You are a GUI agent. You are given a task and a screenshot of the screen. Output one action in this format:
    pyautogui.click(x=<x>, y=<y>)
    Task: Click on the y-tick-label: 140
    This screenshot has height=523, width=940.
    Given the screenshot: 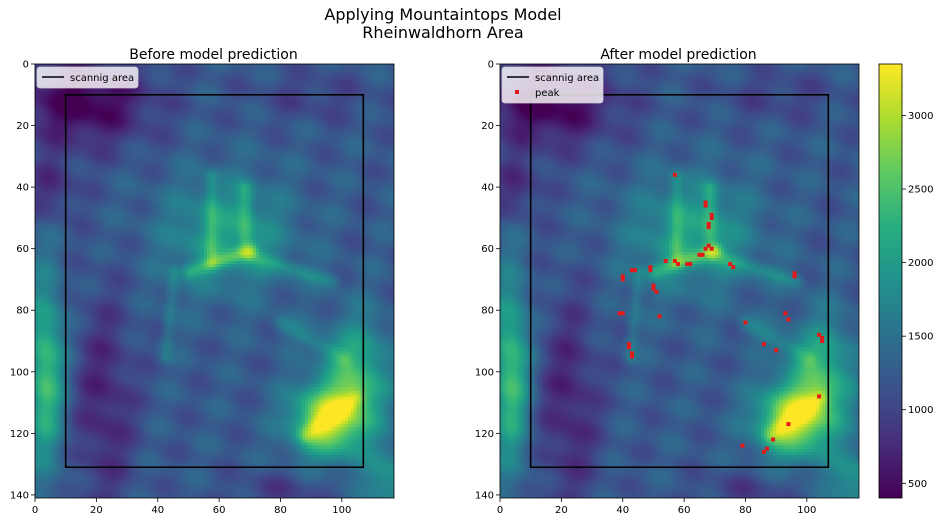 What is the action you would take?
    pyautogui.click(x=484, y=495)
    